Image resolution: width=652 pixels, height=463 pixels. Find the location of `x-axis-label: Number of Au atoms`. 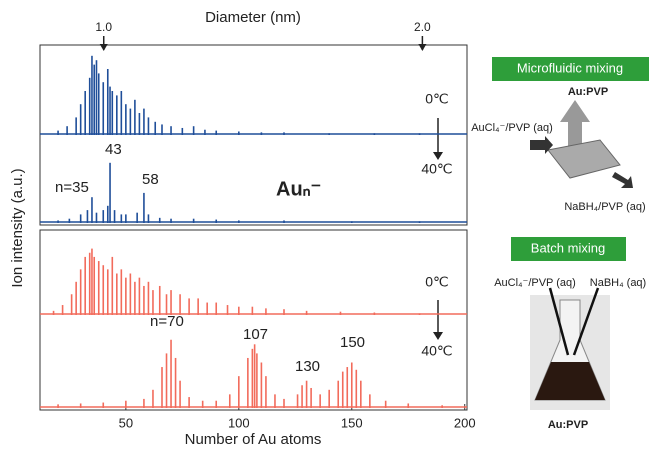

x-axis-label: Number of Au atoms is located at coordinates (253, 439).